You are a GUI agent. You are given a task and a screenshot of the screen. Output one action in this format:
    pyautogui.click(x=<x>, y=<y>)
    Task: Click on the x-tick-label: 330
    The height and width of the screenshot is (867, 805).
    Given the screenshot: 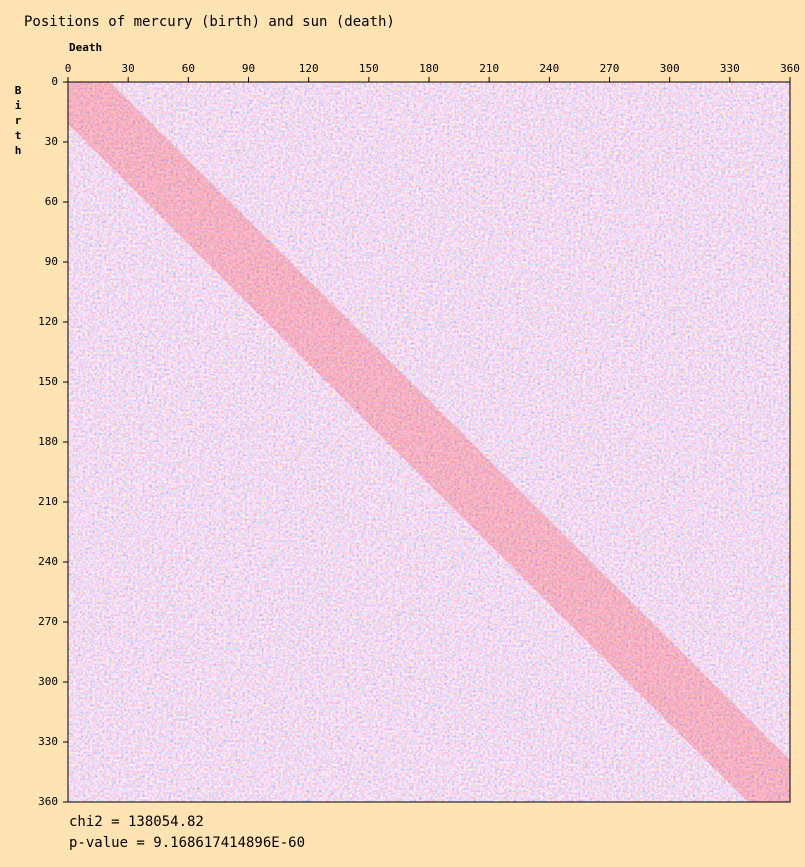 What is the action you would take?
    pyautogui.click(x=730, y=68)
    